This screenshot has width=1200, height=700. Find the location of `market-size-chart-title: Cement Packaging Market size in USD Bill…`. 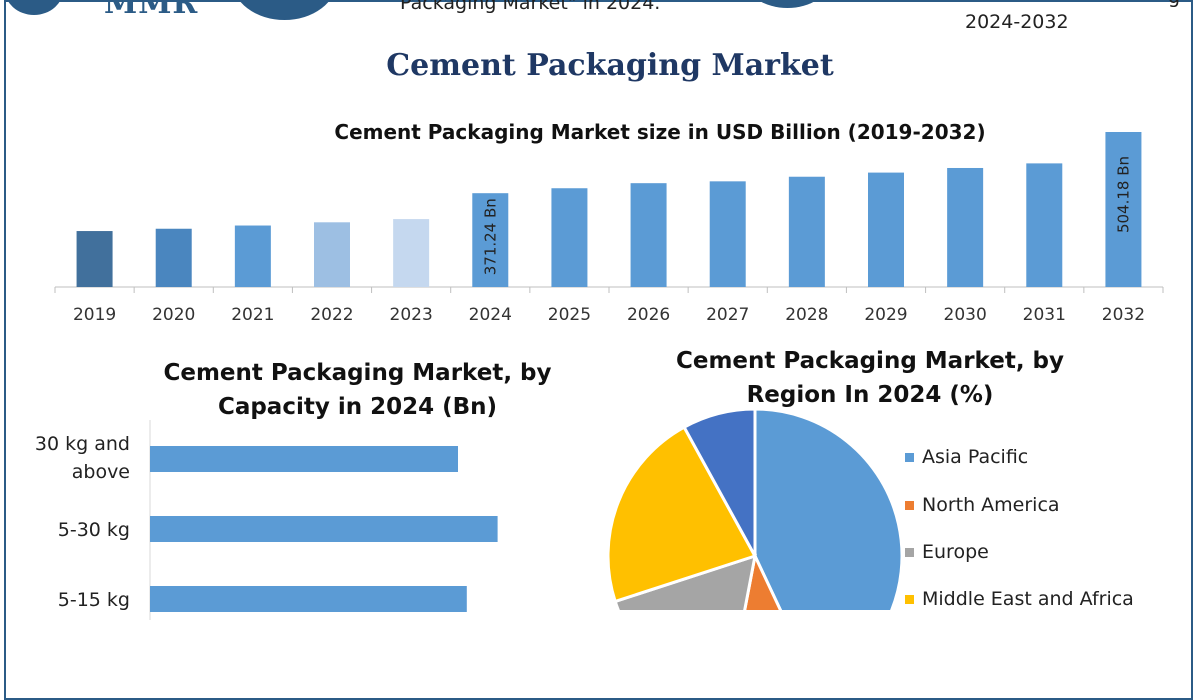

market-size-chart-title: Cement Packaging Market size in USD Bill… is located at coordinates (660, 132).